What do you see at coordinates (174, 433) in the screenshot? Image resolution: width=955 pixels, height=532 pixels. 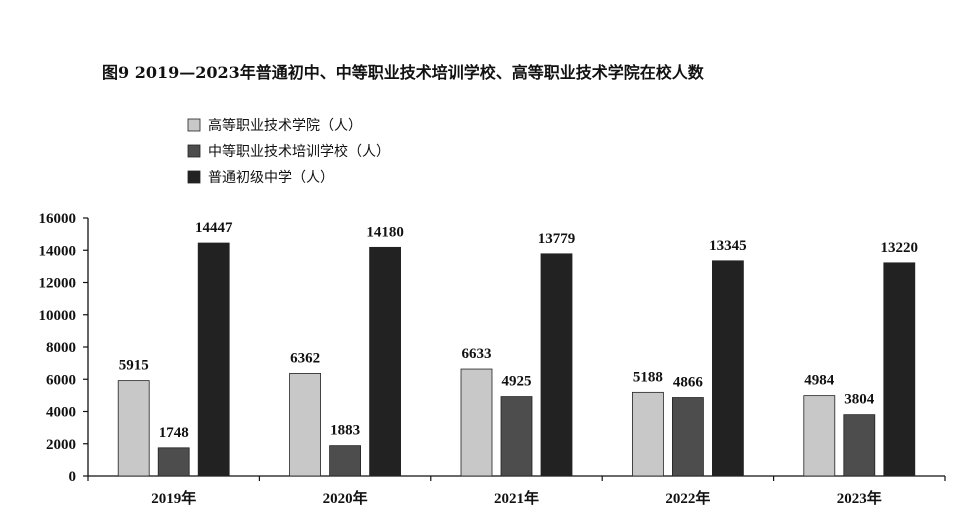 I see `data-label: 1748` at bounding box center [174, 433].